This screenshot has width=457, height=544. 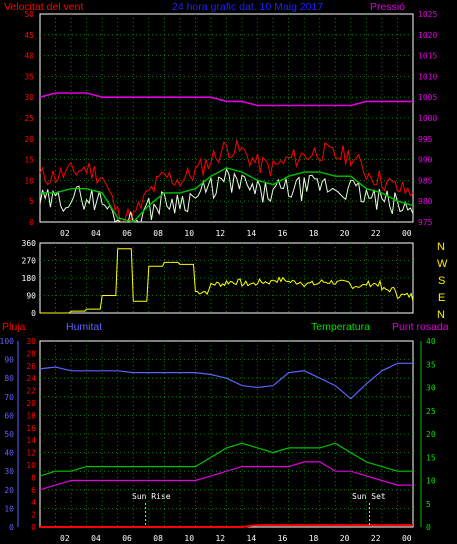 I want to click on pressure-y-tick-label: 1015, so click(x=427, y=56).